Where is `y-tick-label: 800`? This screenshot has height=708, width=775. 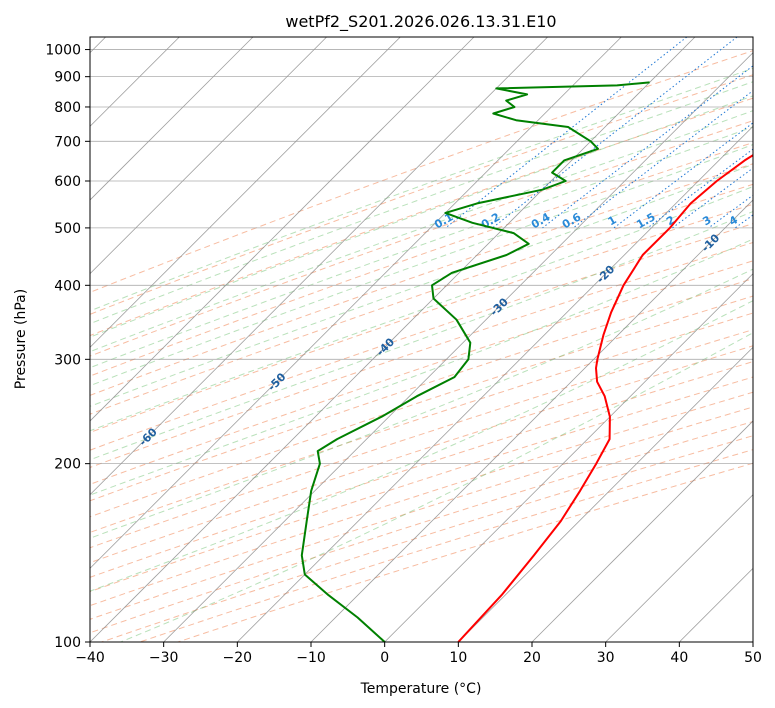
y-tick-label: 800 is located at coordinates (67, 108).